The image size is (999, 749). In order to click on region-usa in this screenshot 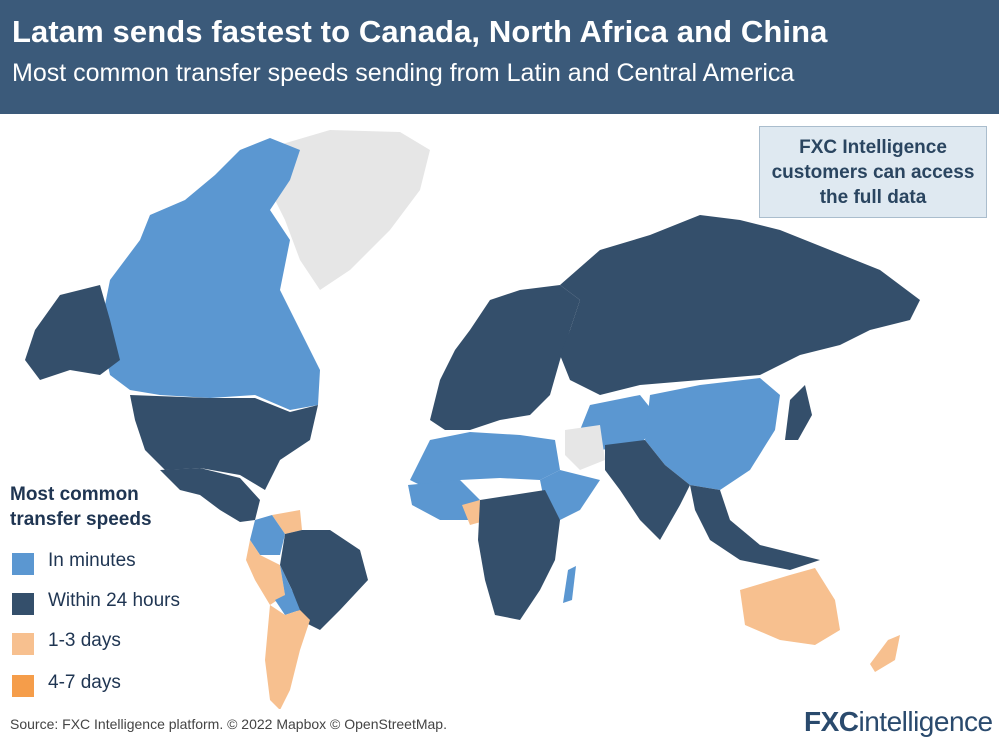, I will do `click(224, 442)`.